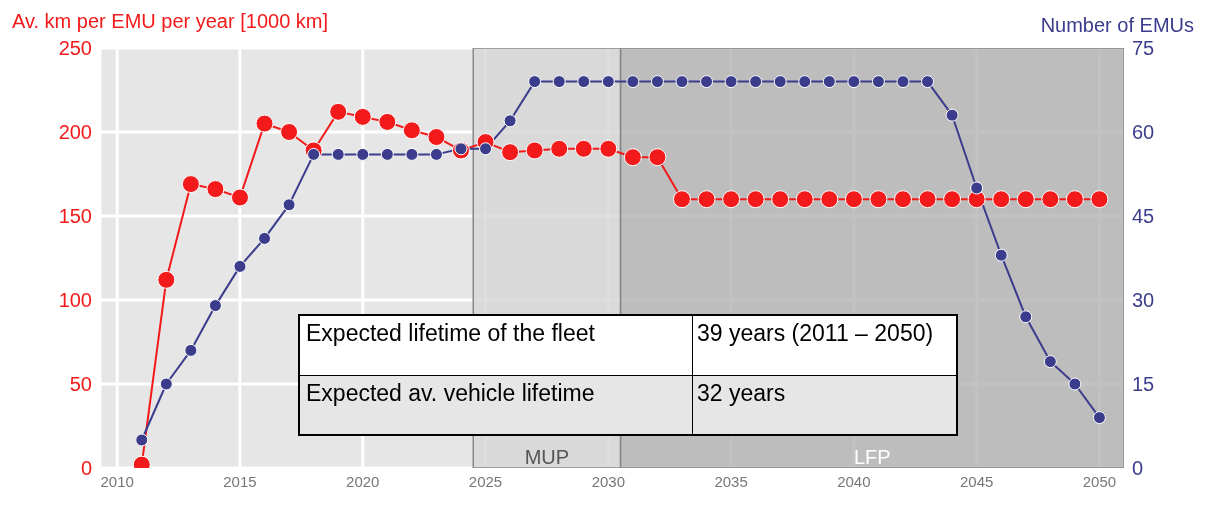  What do you see at coordinates (170, 21) in the screenshot?
I see `y-axis-title: Av. km per EMU per year [1000 km]` at bounding box center [170, 21].